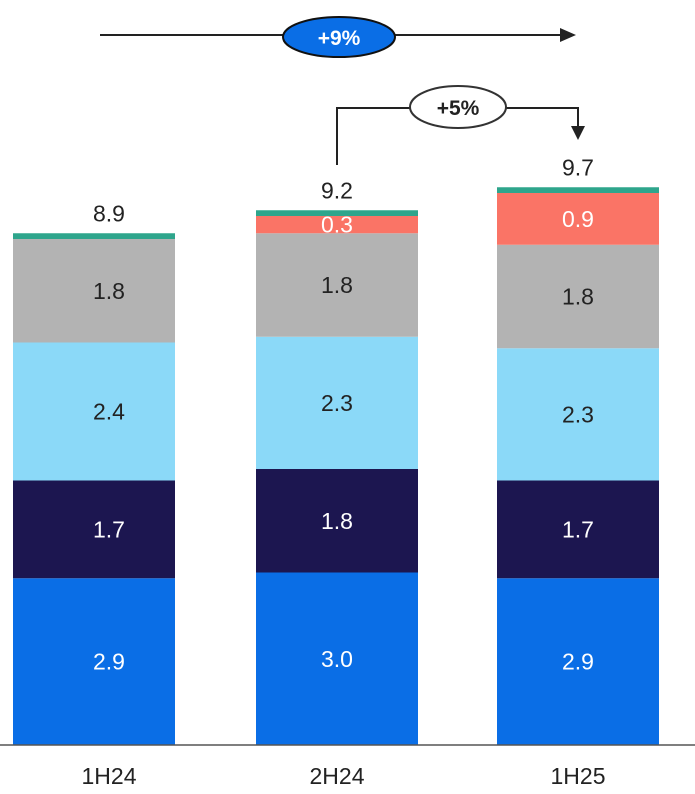 This screenshot has height=794, width=695. I want to click on category-label-1h24: 1H24, so click(109, 776).